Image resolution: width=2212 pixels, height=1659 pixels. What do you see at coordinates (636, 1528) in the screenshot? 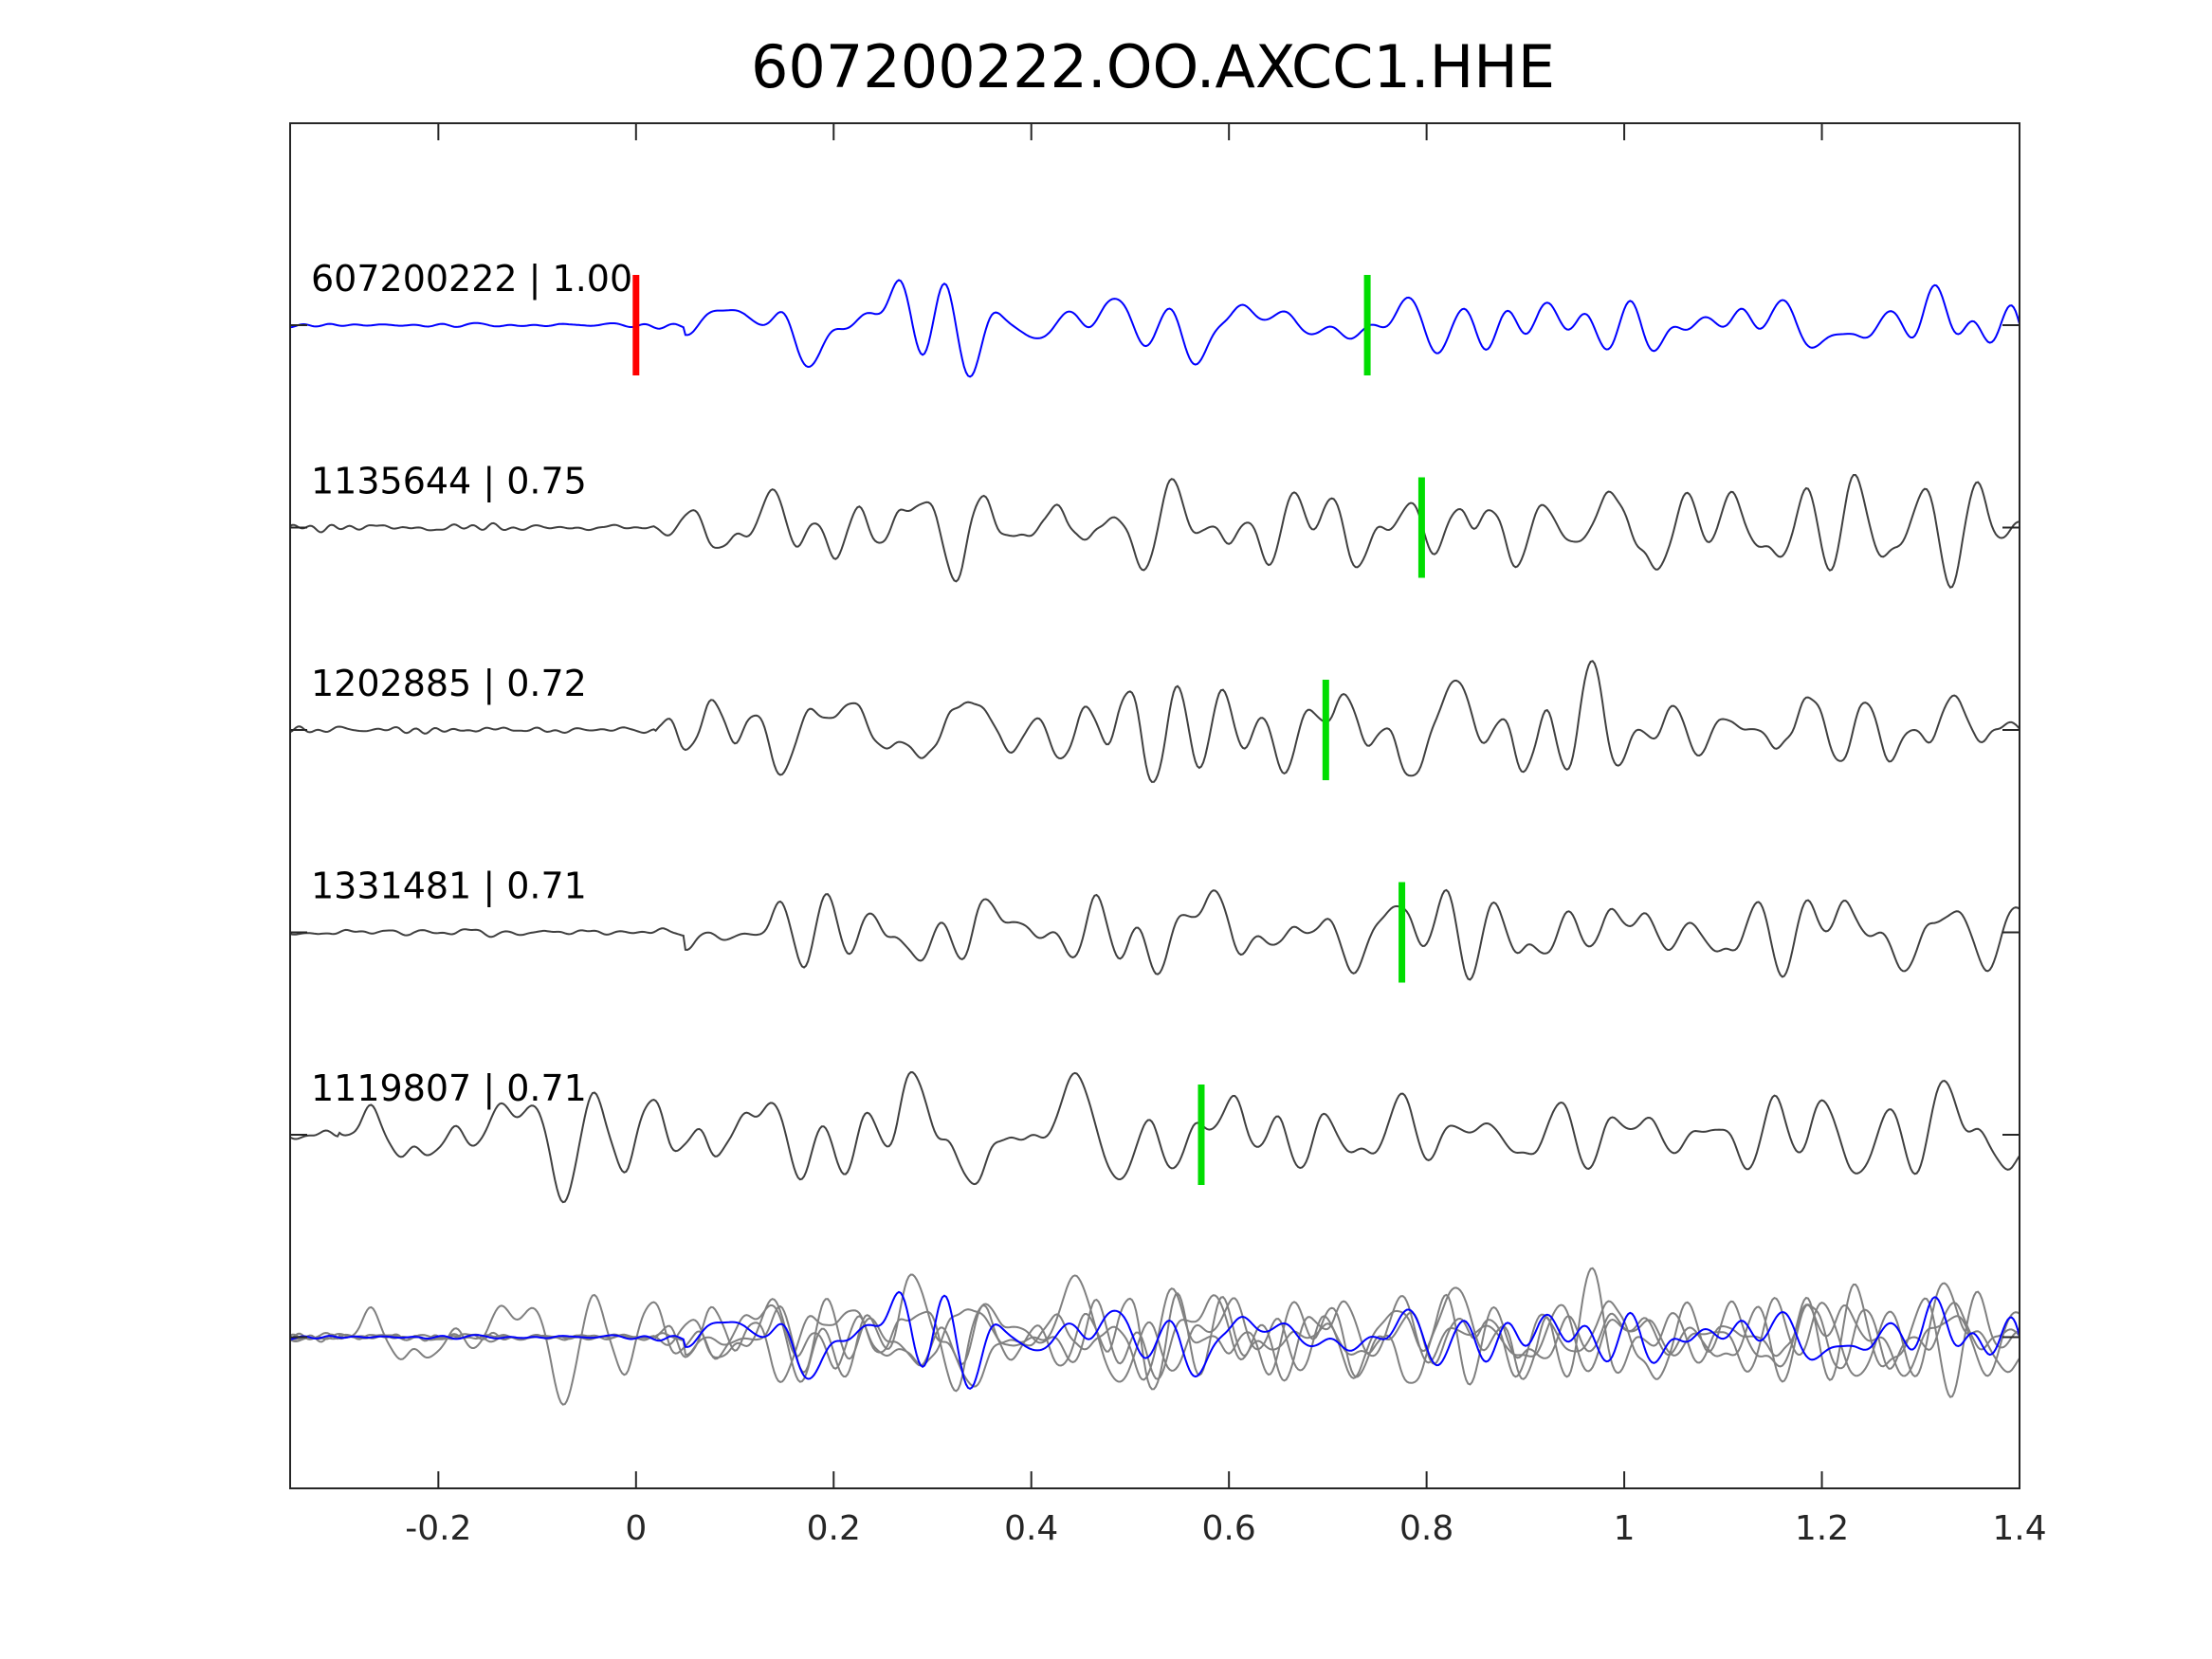
I see `x-tick-label: 0` at bounding box center [636, 1528].